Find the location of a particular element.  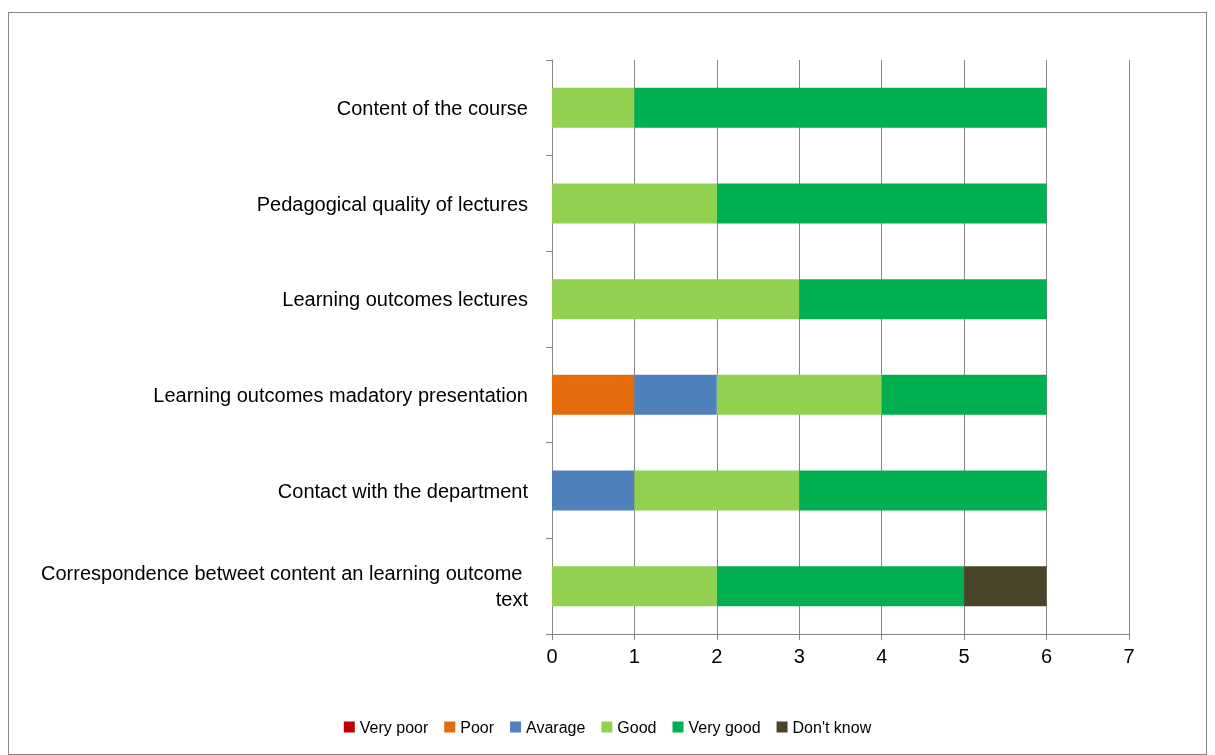

x-tick-label: 7 is located at coordinates (1129, 656).